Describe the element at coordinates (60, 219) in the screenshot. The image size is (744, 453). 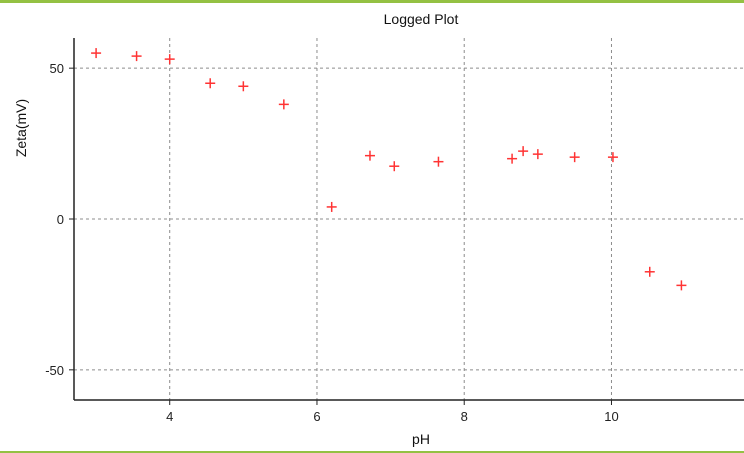
I see `y-tick-label: 0` at that location.